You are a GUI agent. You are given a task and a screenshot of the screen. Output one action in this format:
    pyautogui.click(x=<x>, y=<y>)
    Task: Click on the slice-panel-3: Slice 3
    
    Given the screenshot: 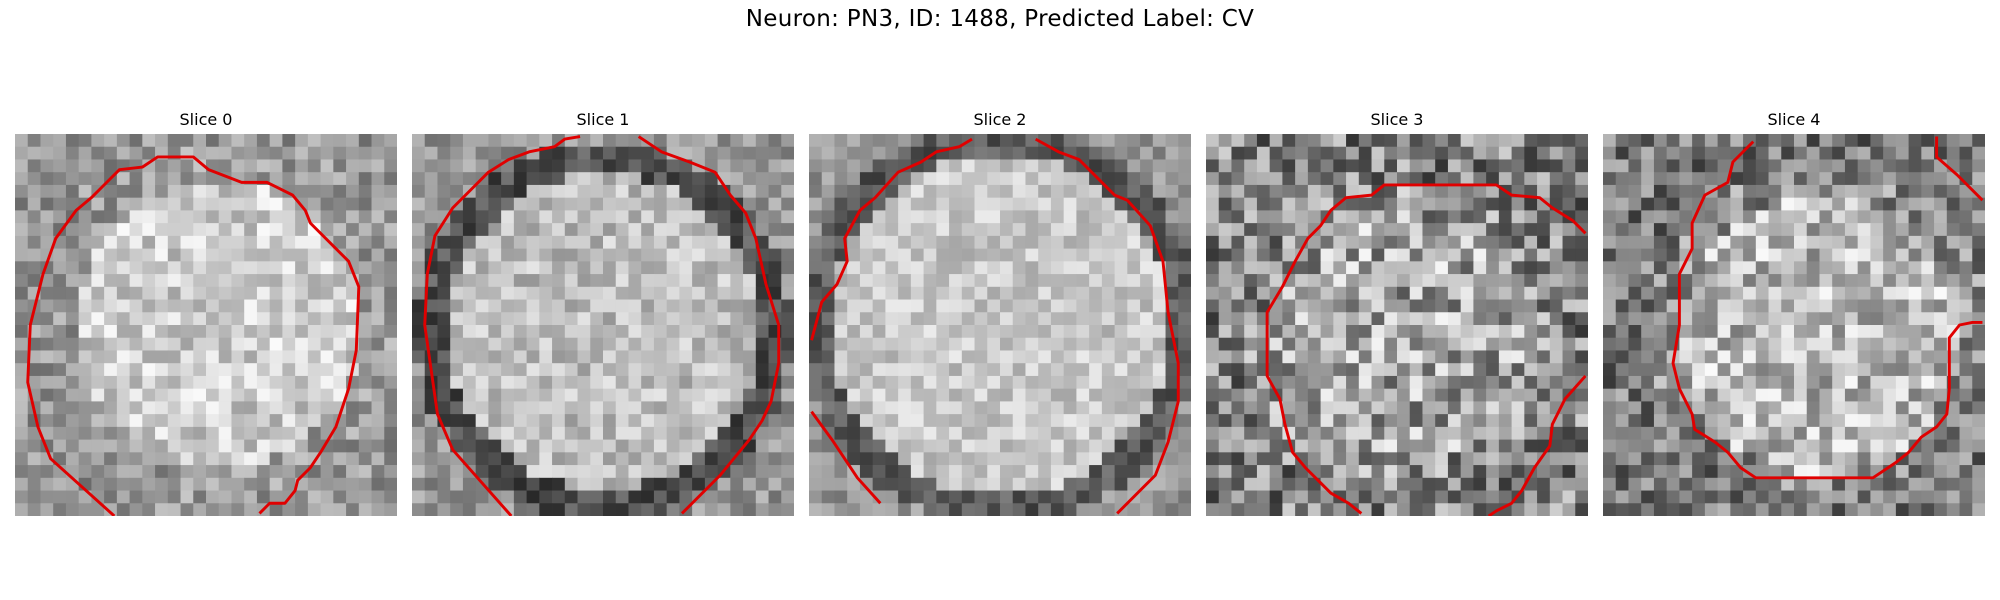 What is the action you would take?
    pyautogui.click(x=1397, y=312)
    